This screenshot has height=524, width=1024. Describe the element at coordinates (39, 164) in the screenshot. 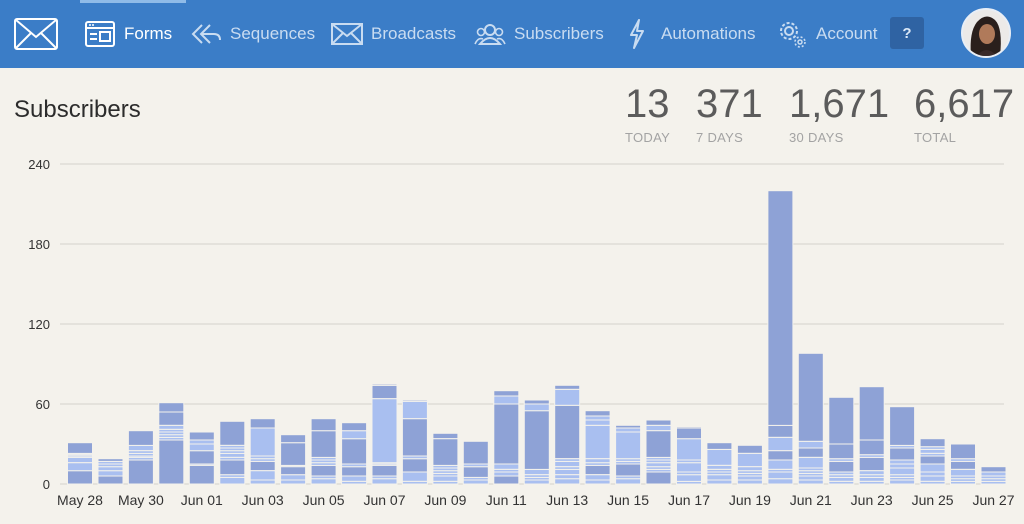

I see `y-tick-label: 240` at that location.